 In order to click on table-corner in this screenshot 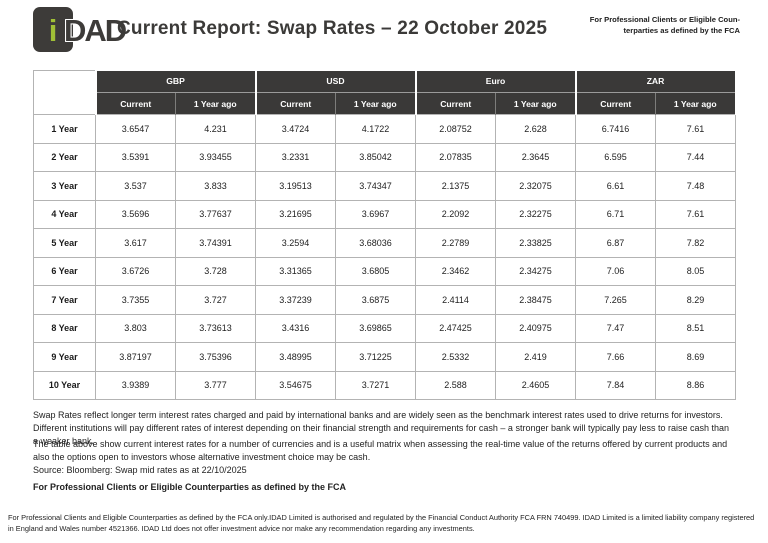, I will do `click(64, 92)`.